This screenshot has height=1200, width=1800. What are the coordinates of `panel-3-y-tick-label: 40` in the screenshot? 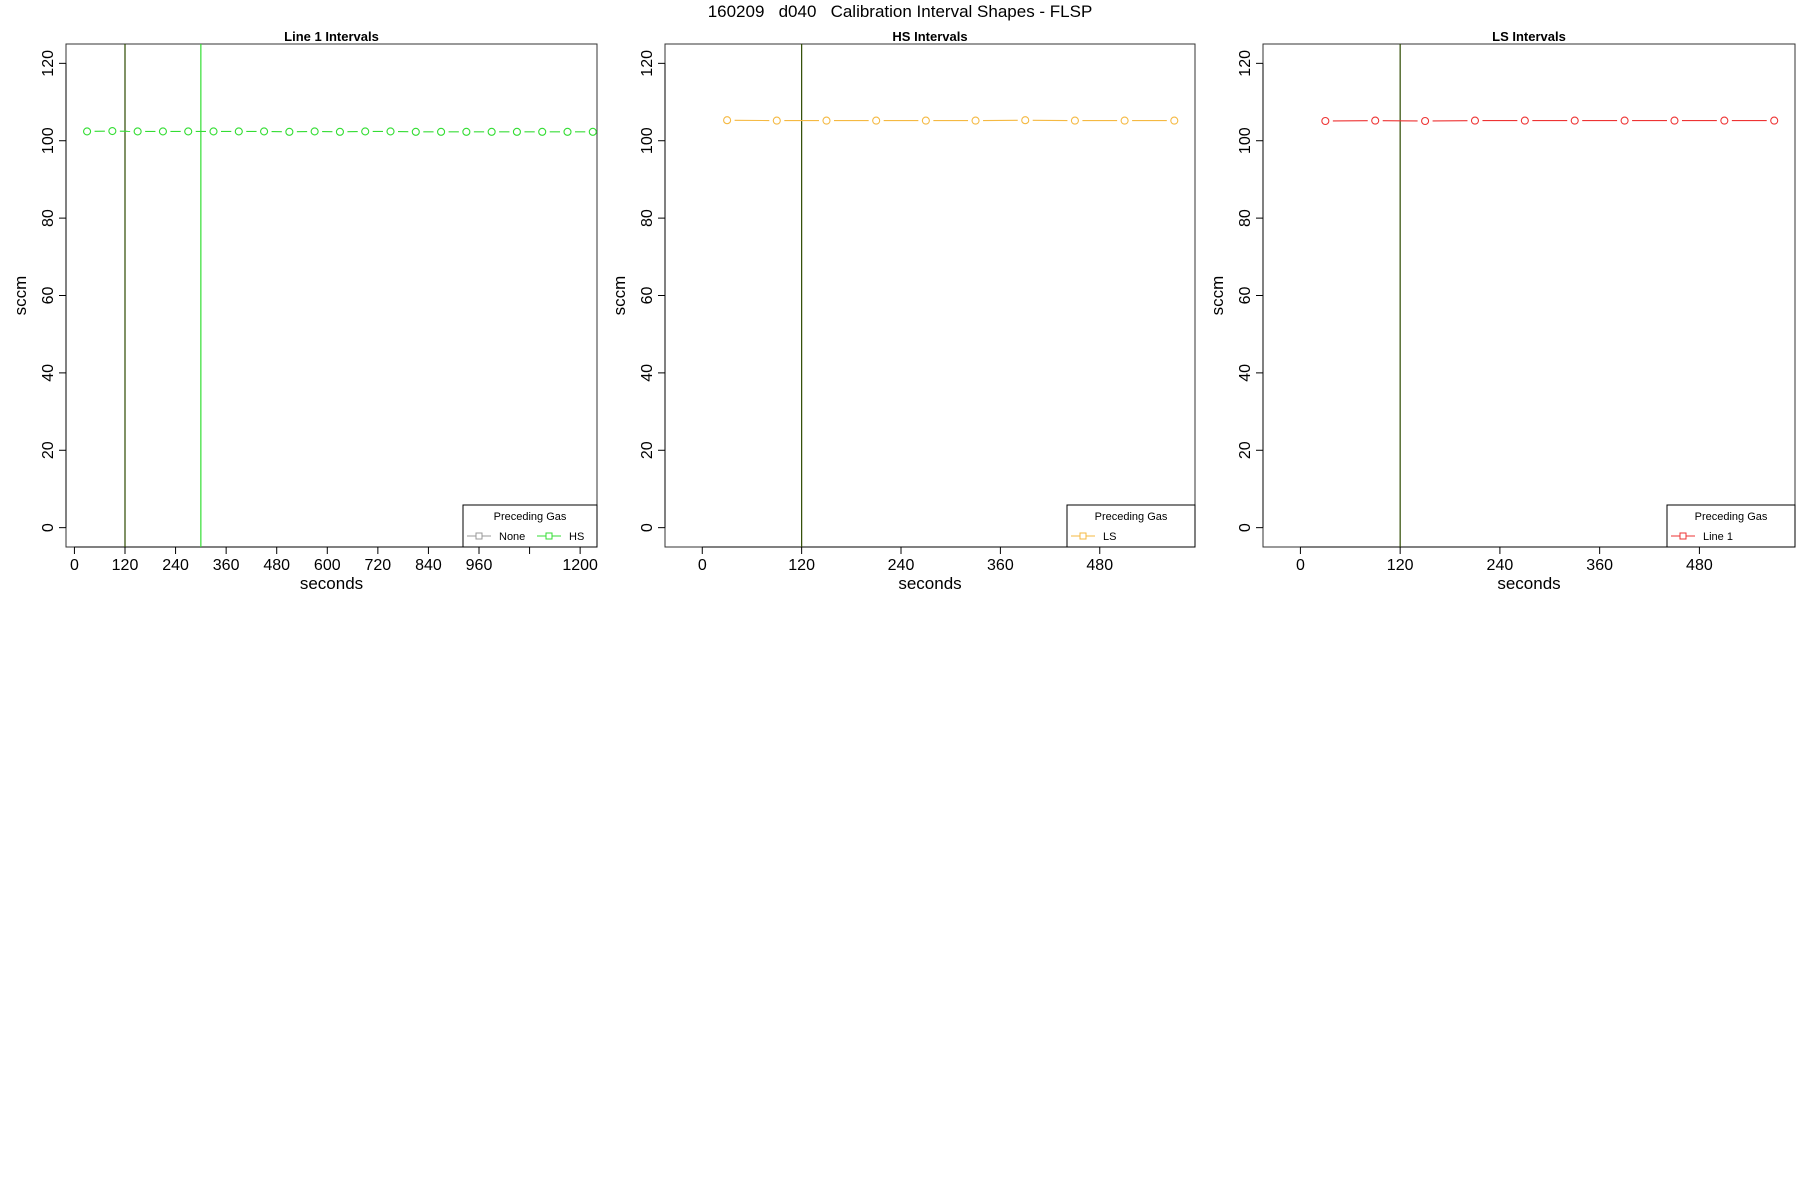 It's located at (1245, 373).